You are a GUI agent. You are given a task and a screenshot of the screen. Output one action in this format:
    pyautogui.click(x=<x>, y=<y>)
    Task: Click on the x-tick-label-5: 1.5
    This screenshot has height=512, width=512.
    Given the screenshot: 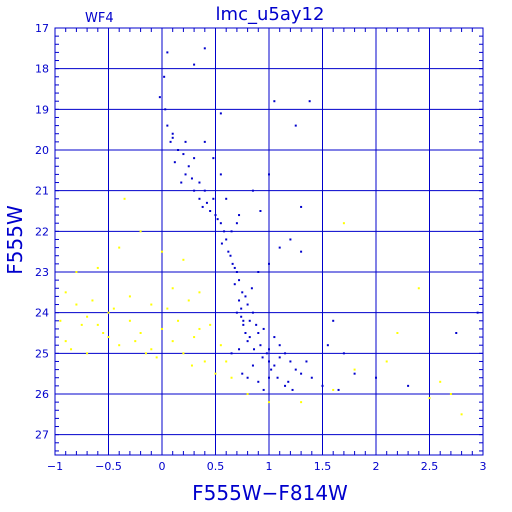 What is the action you would take?
    pyautogui.click(x=323, y=466)
    